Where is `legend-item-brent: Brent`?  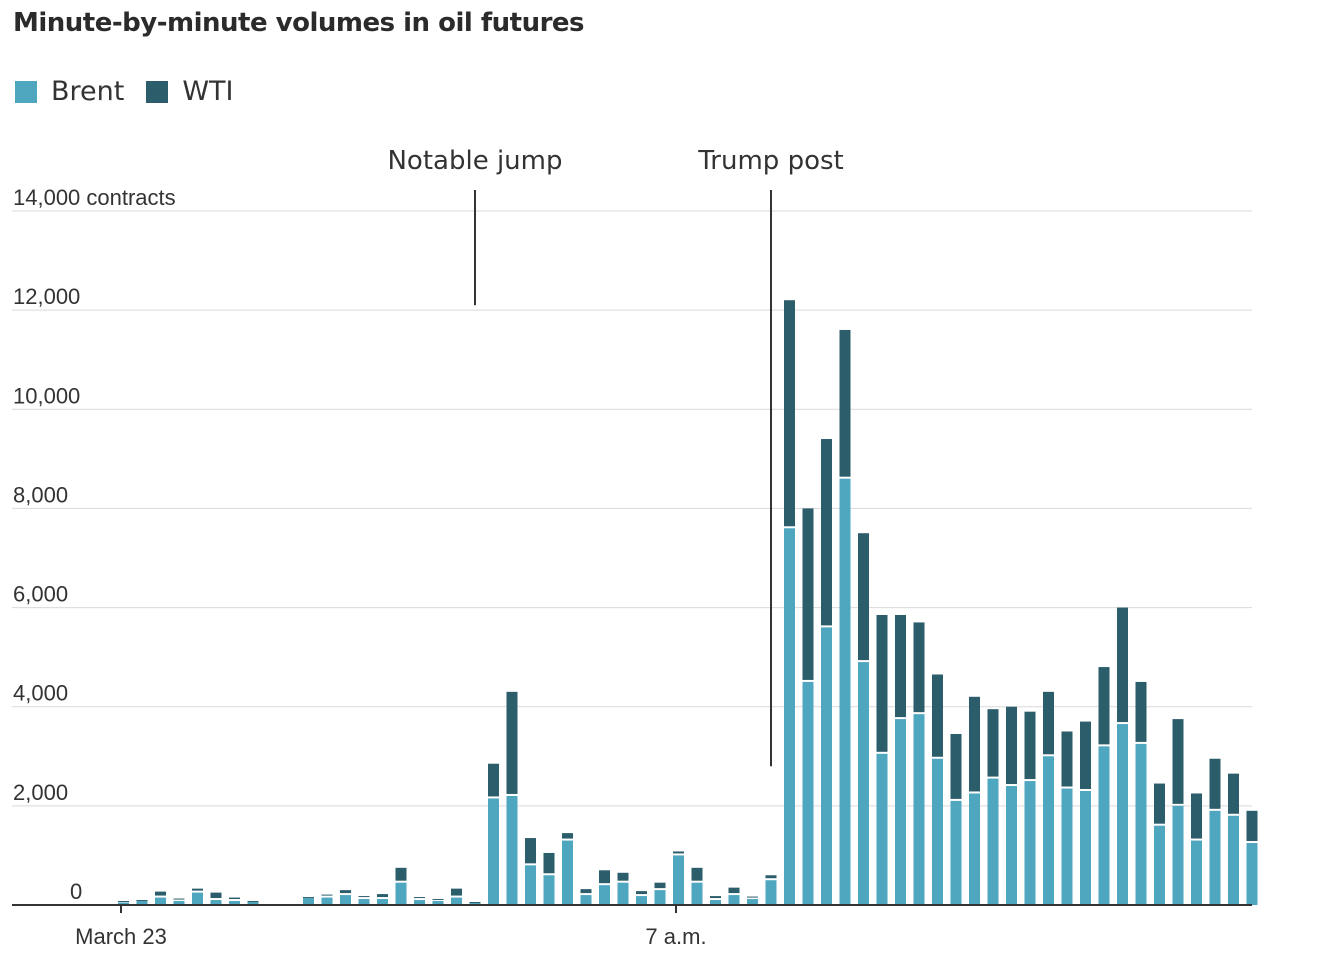
legend-item-brent: Brent is located at coordinates (69, 91).